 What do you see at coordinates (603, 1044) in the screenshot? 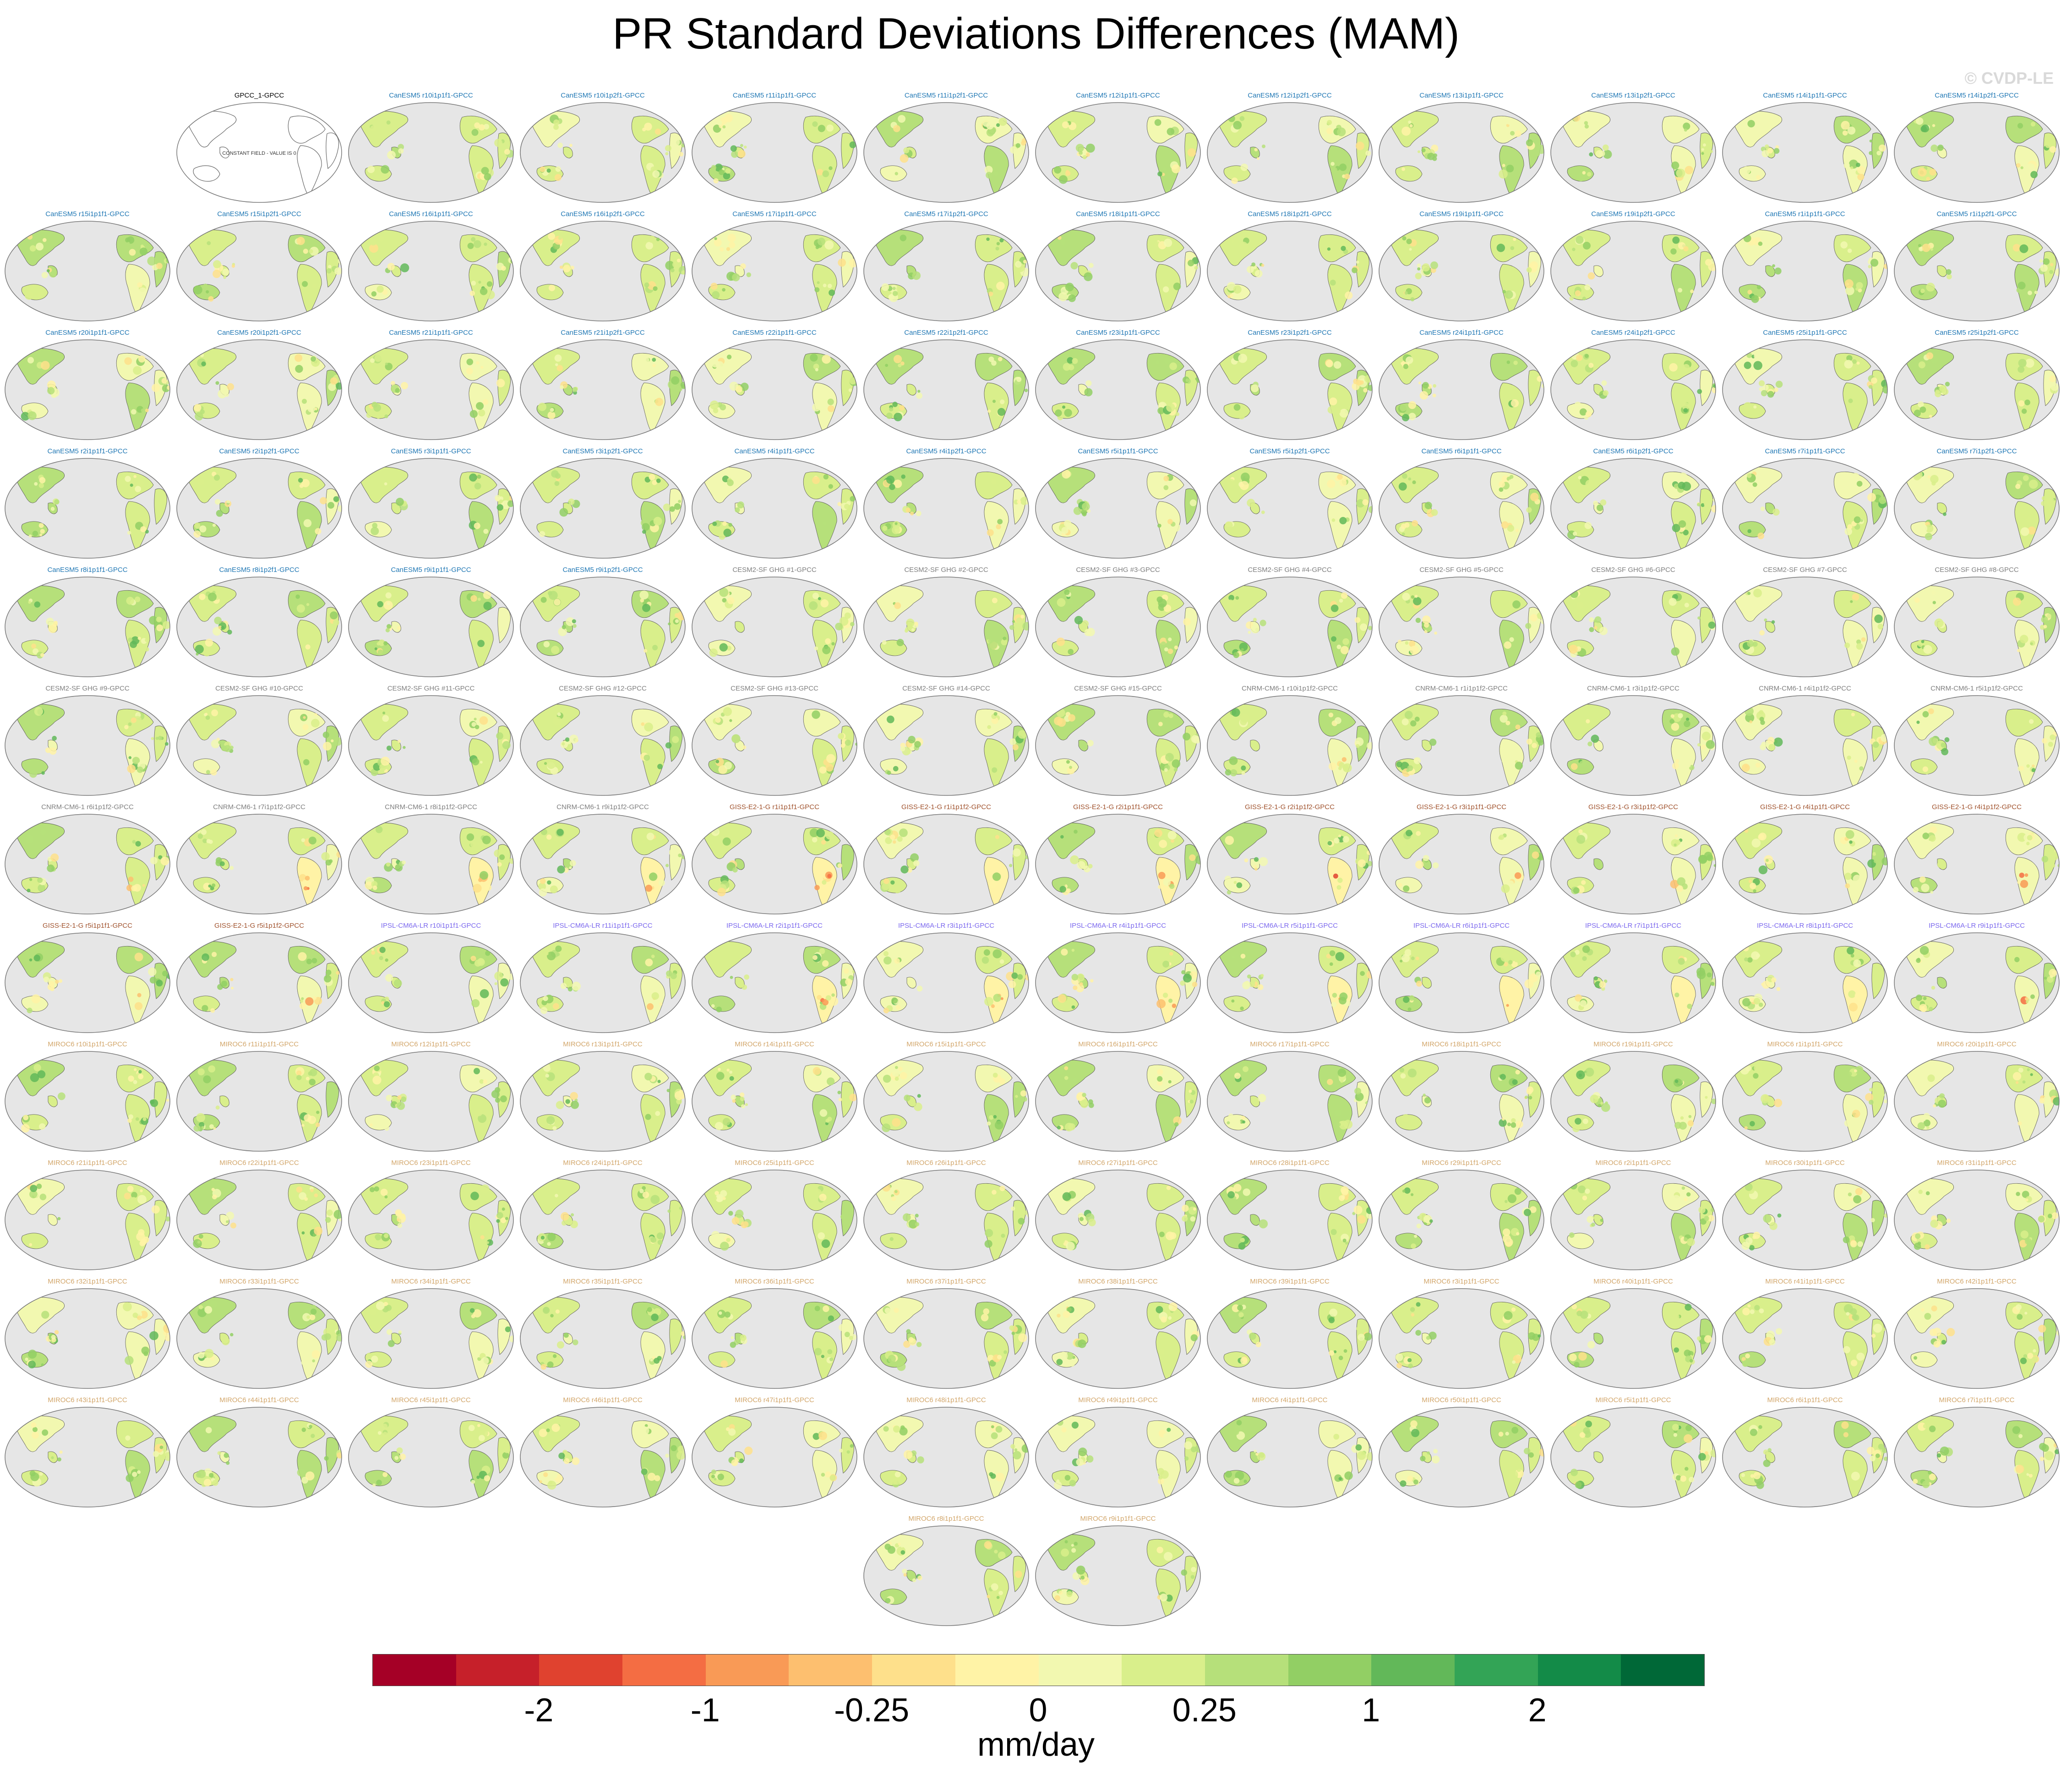
I see `panel-title: MIROC6 r13i1p1f1-GPCC` at bounding box center [603, 1044].